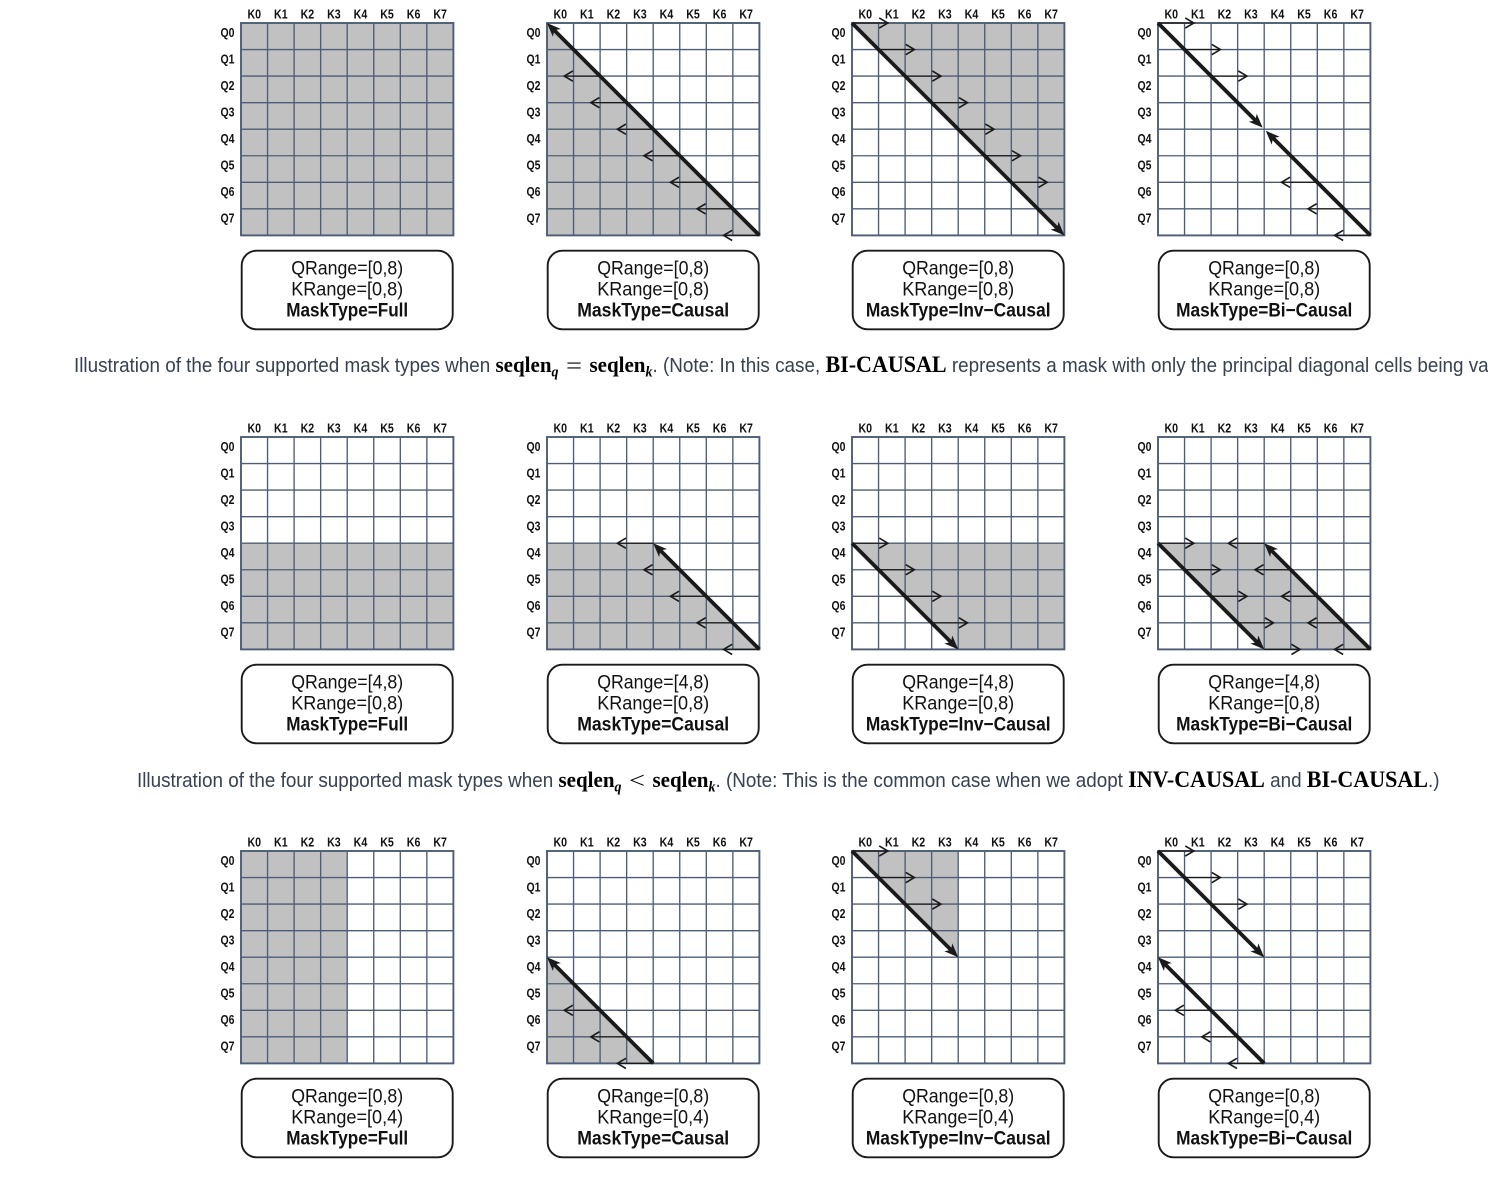 The image size is (1488, 1178). What do you see at coordinates (653, 310) in the screenshot?
I see `svg-text: MaskType=Causal` at bounding box center [653, 310].